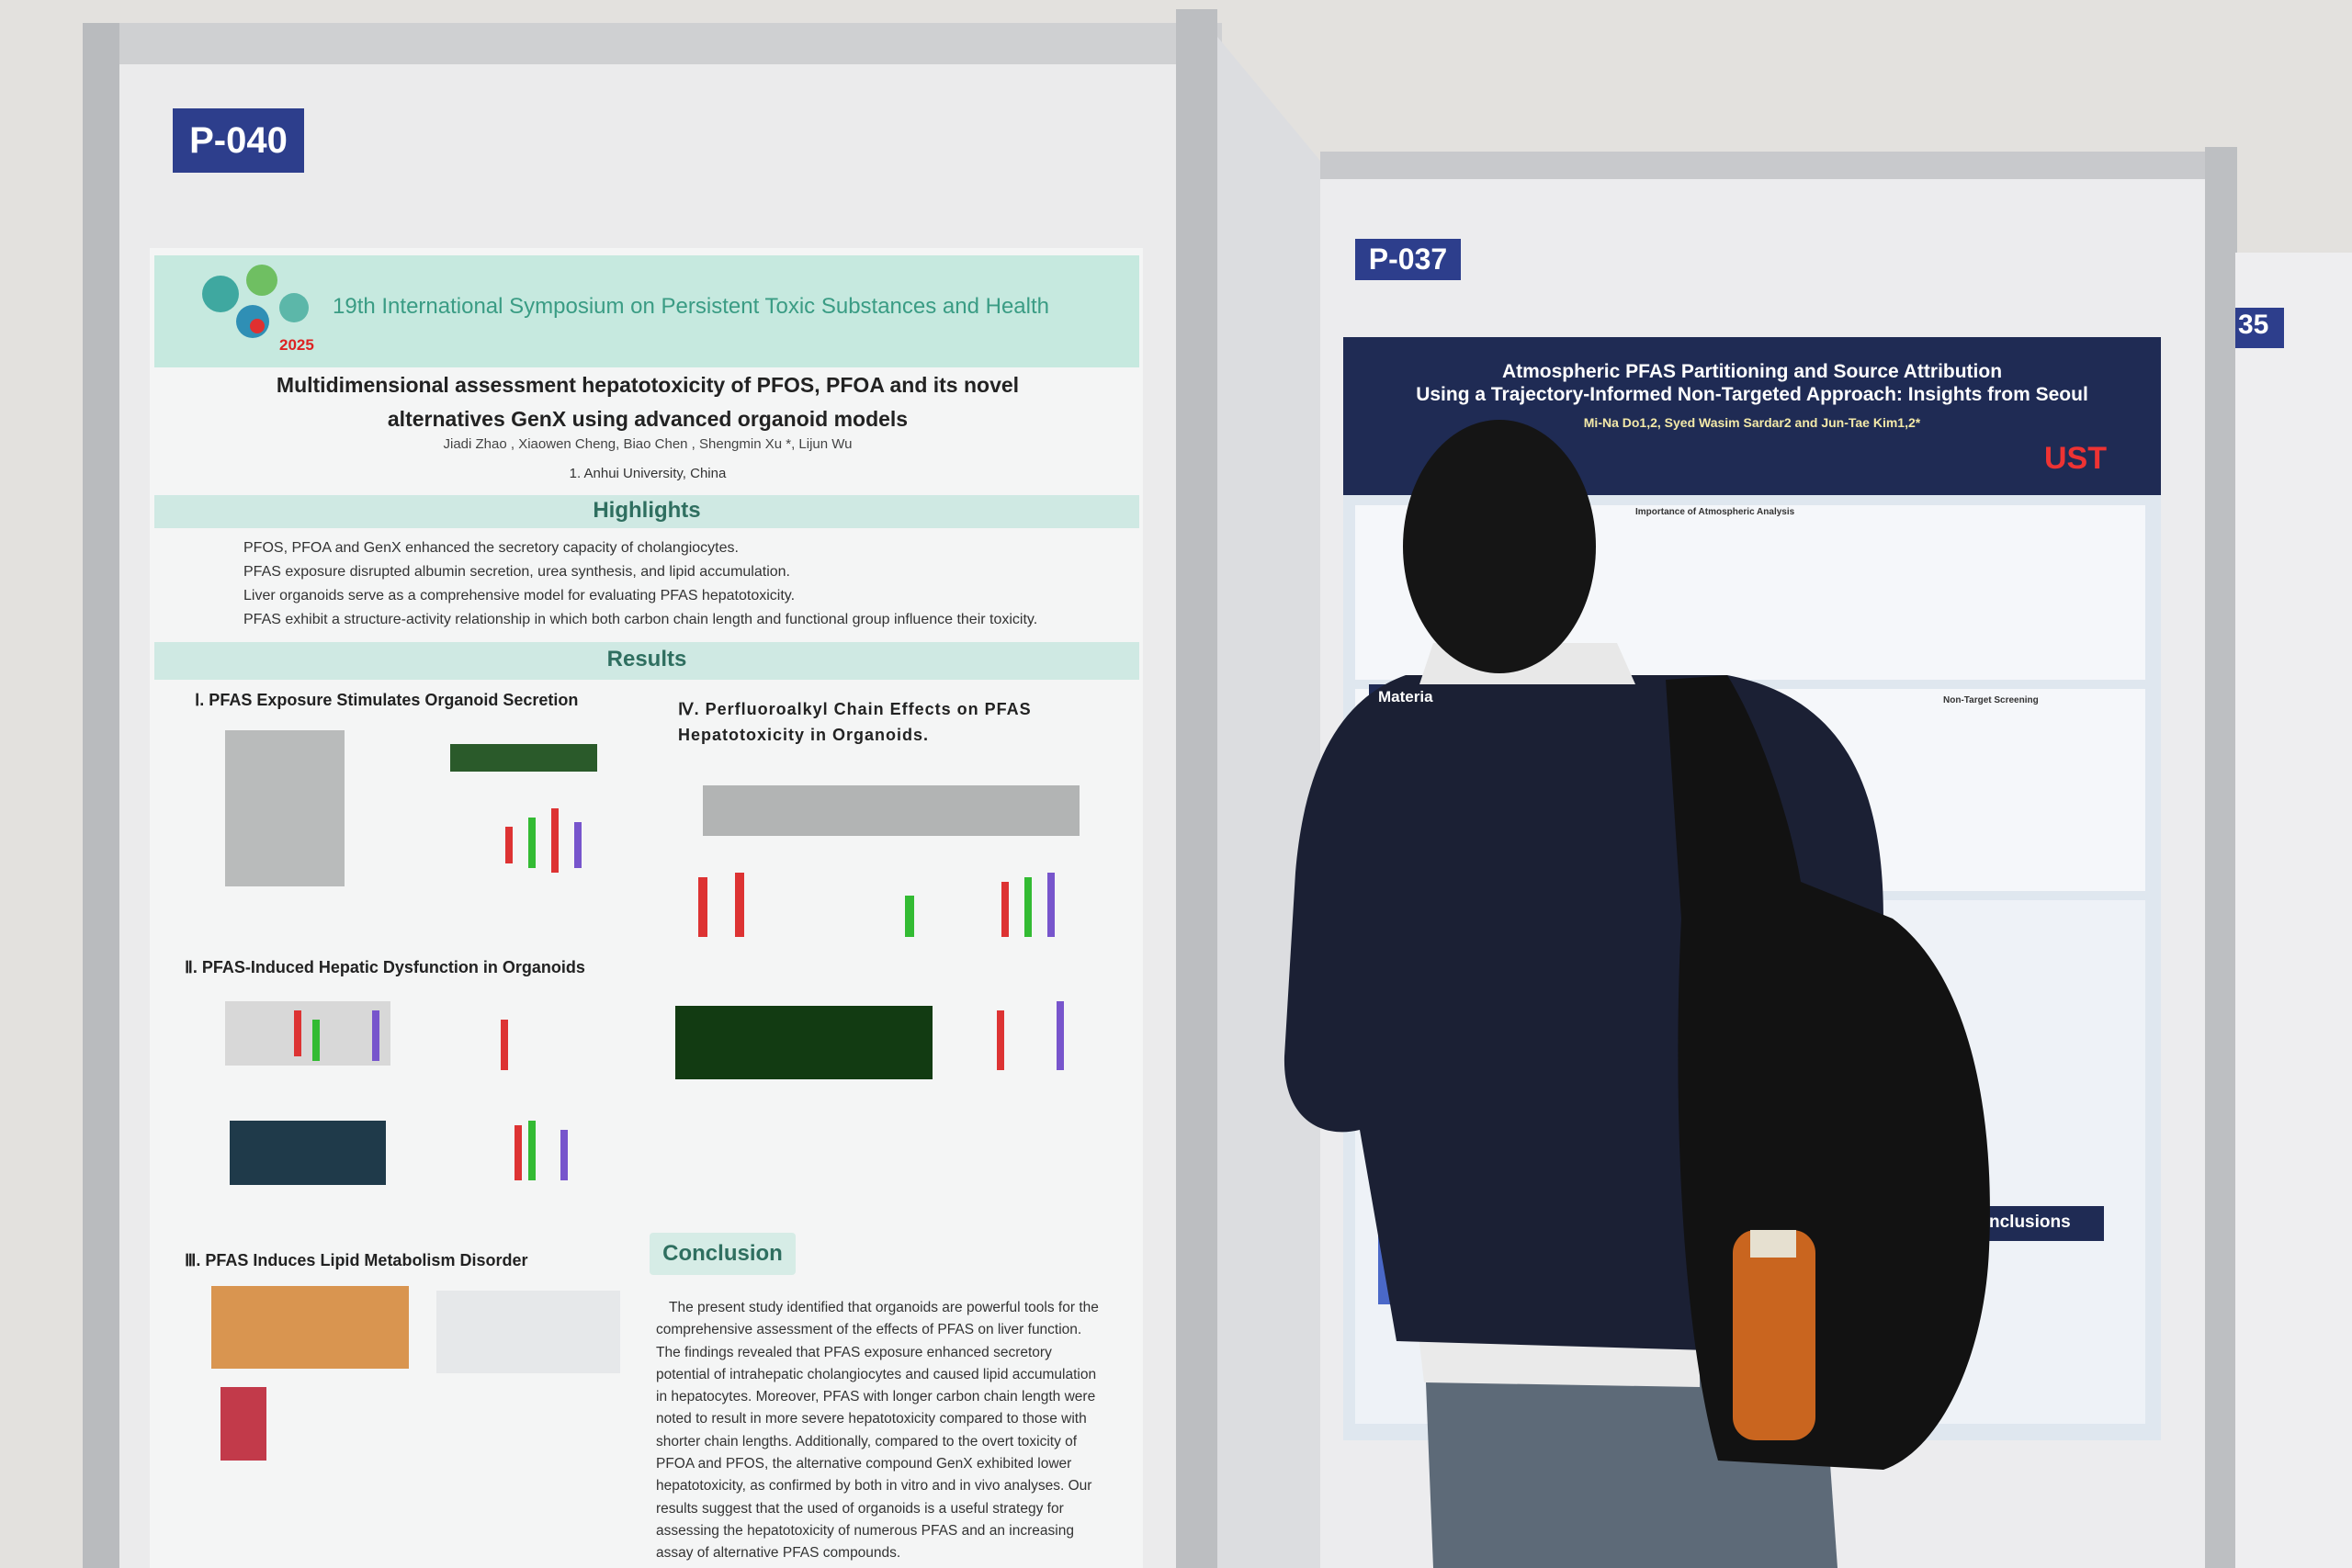 Image resolution: width=2352 pixels, height=1568 pixels. Describe the element at coordinates (1777, 166) in the screenshot. I see `board-frame` at that location.